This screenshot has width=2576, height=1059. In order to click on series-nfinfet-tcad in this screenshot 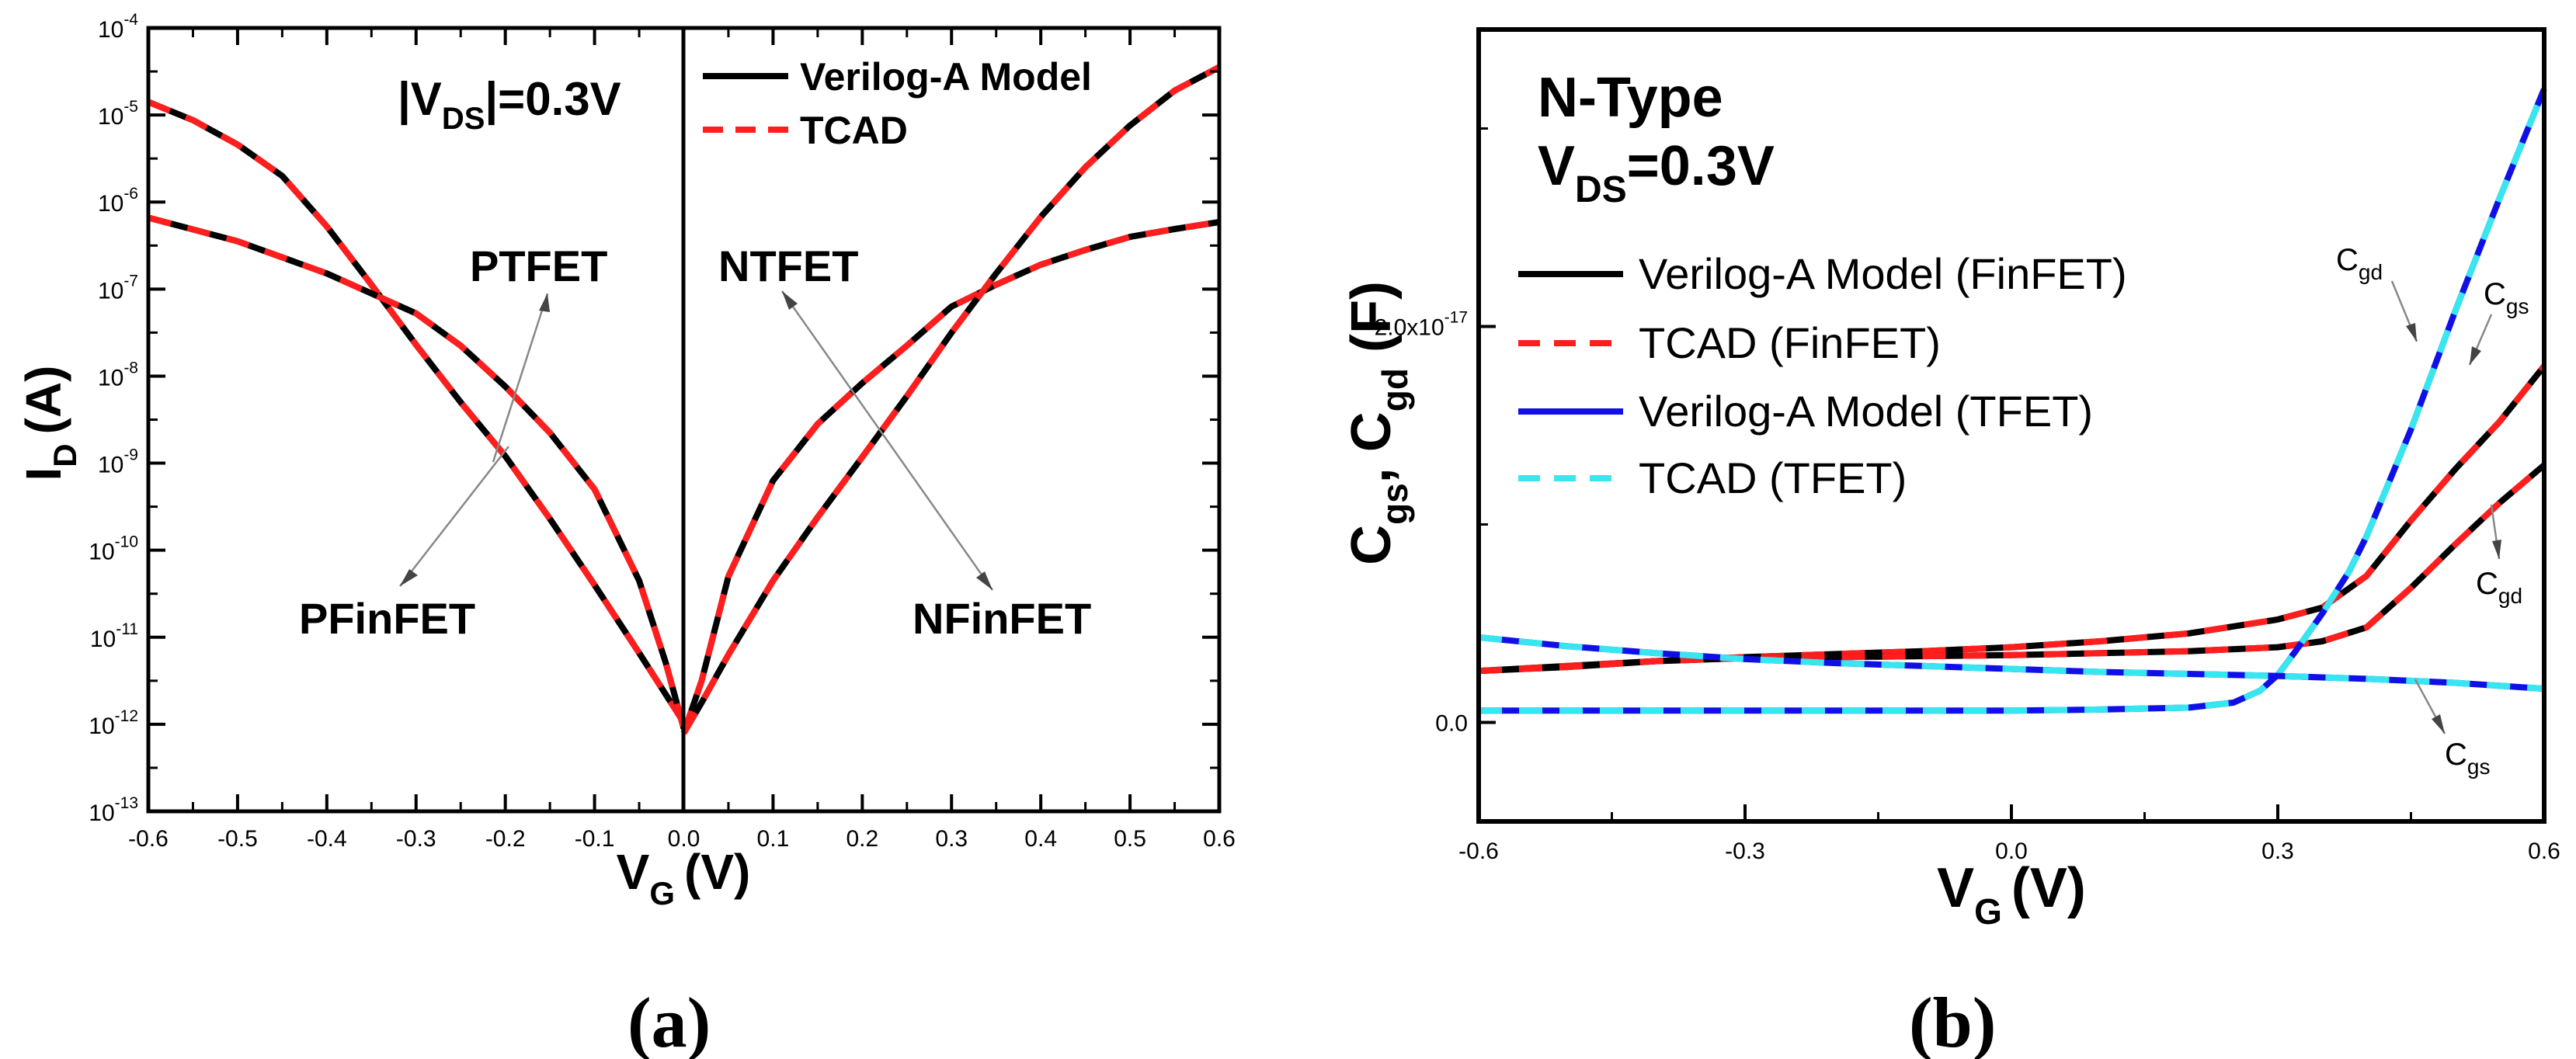, I will do `click(951, 399)`.